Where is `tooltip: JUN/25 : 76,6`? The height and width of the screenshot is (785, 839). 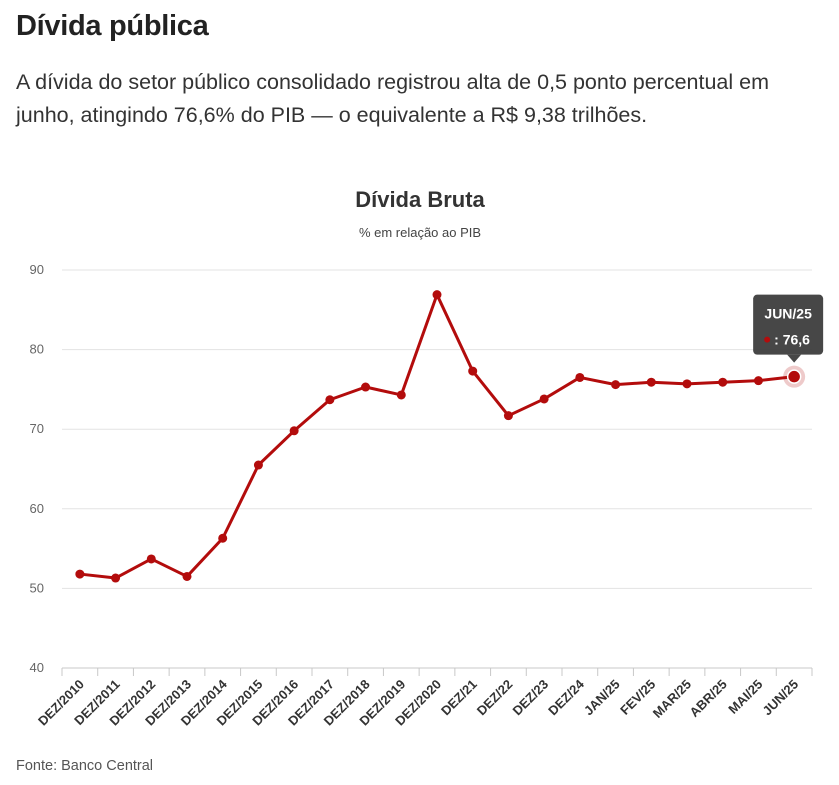 tooltip: JUN/25 : 76,6 is located at coordinates (788, 328).